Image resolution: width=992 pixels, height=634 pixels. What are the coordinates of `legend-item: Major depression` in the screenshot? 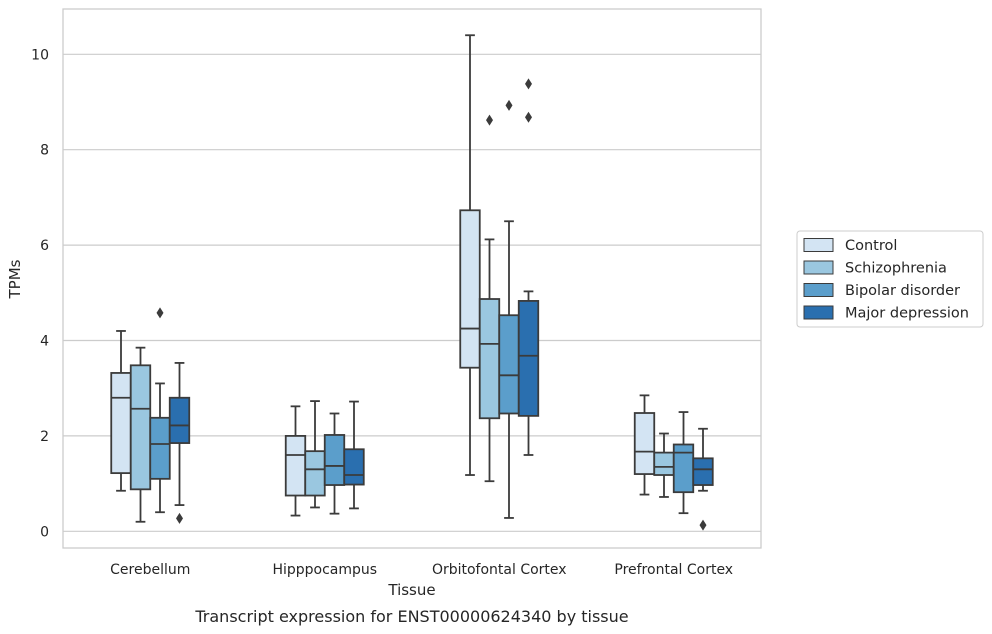 It's located at (886, 313).